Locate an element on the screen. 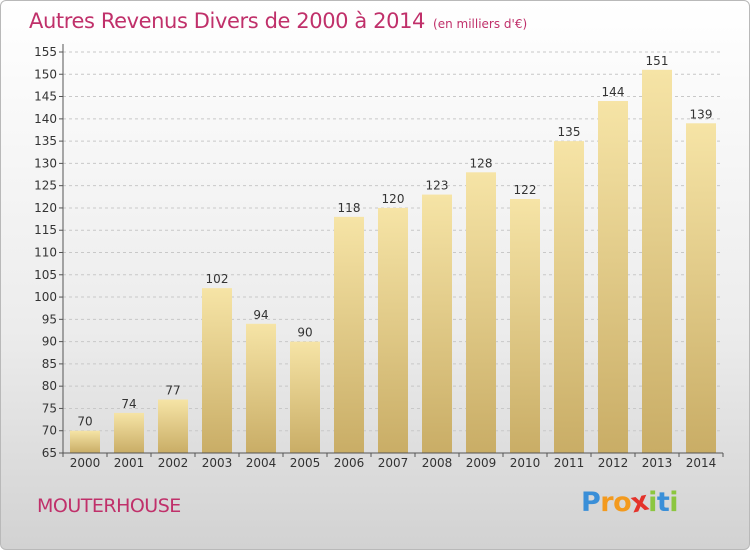 This screenshot has width=750, height=550. proxiti-logo: Proxiti is located at coordinates (630, 503).